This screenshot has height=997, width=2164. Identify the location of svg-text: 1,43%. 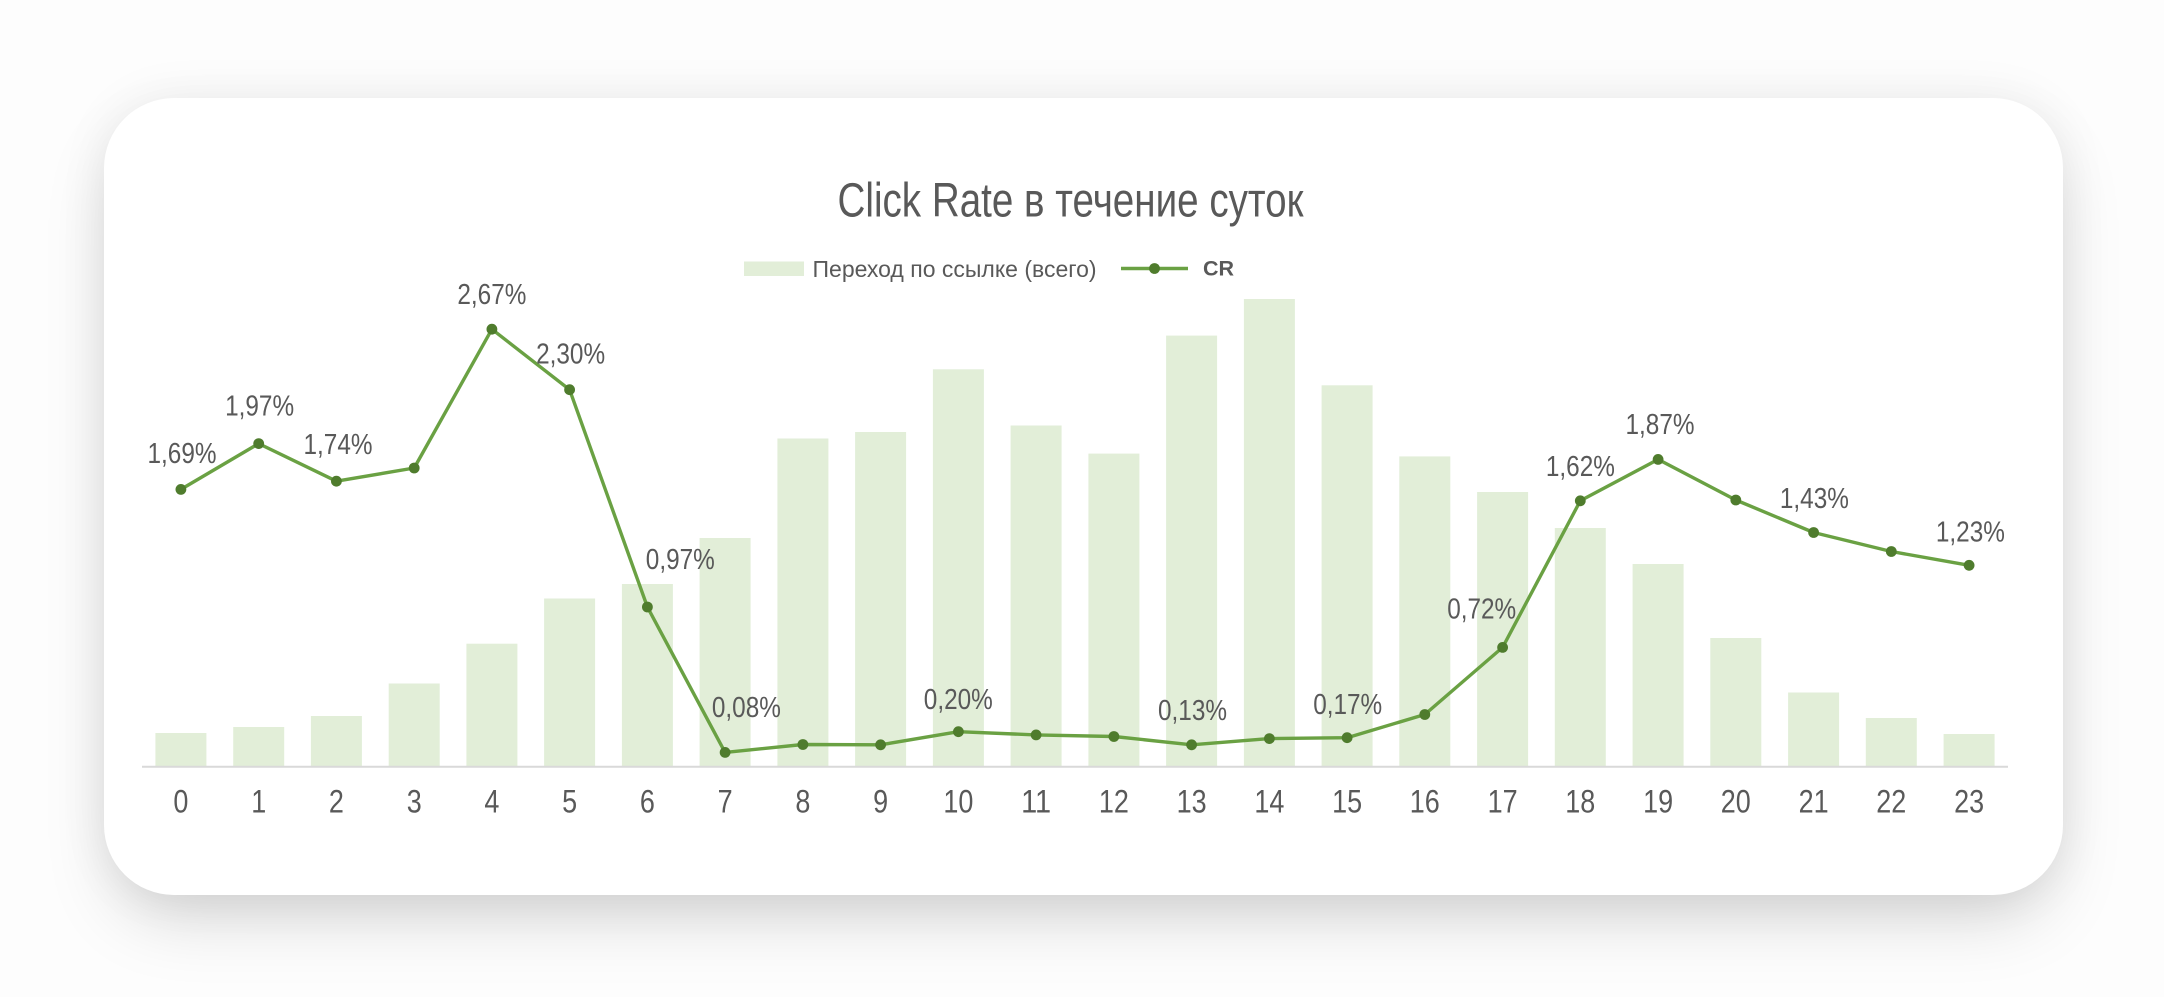
(1814, 499).